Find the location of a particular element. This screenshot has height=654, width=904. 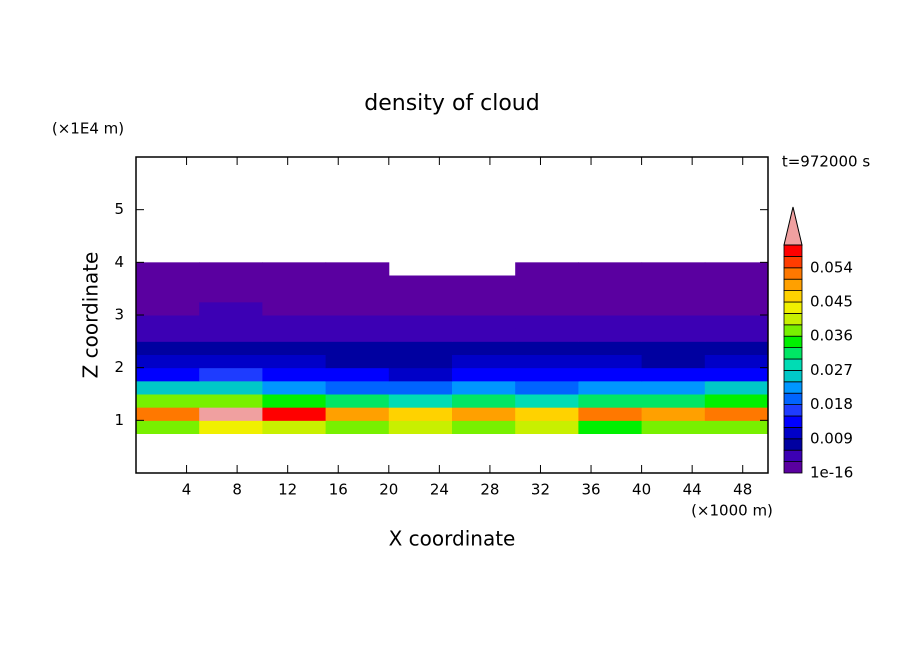

y-unit: (×1E4 m) is located at coordinates (88, 129).